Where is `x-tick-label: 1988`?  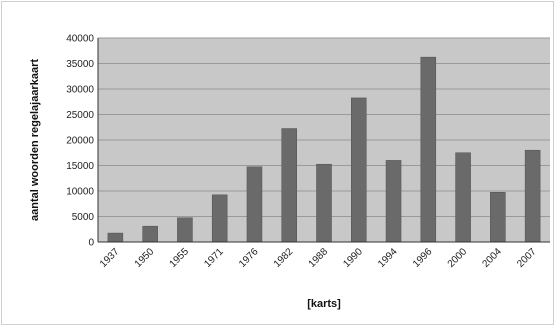
x-tick-label: 1988 is located at coordinates (319, 258).